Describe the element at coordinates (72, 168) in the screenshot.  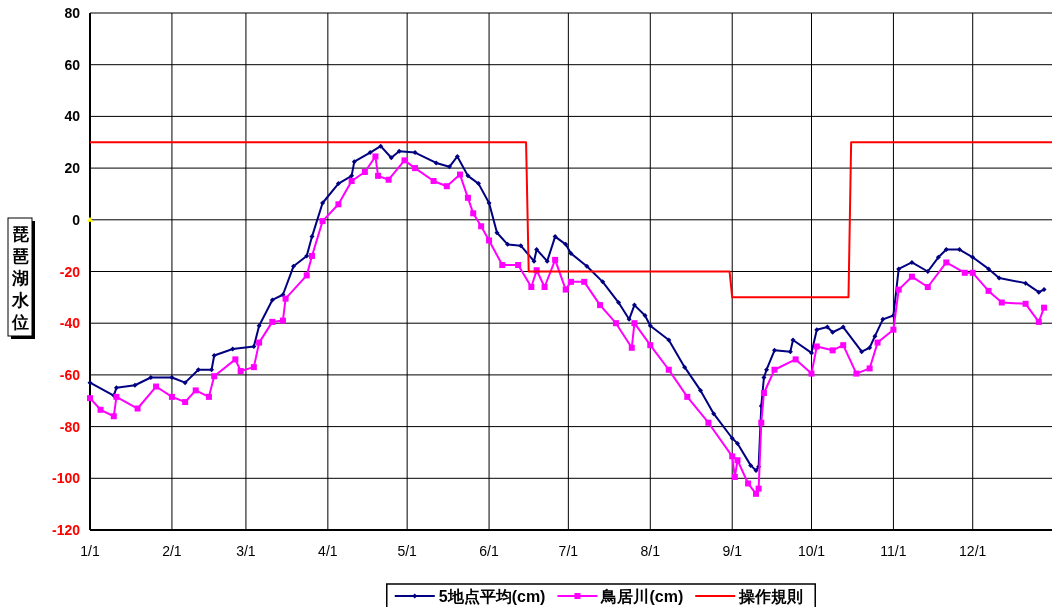
I see `y-tick-label: 20` at that location.